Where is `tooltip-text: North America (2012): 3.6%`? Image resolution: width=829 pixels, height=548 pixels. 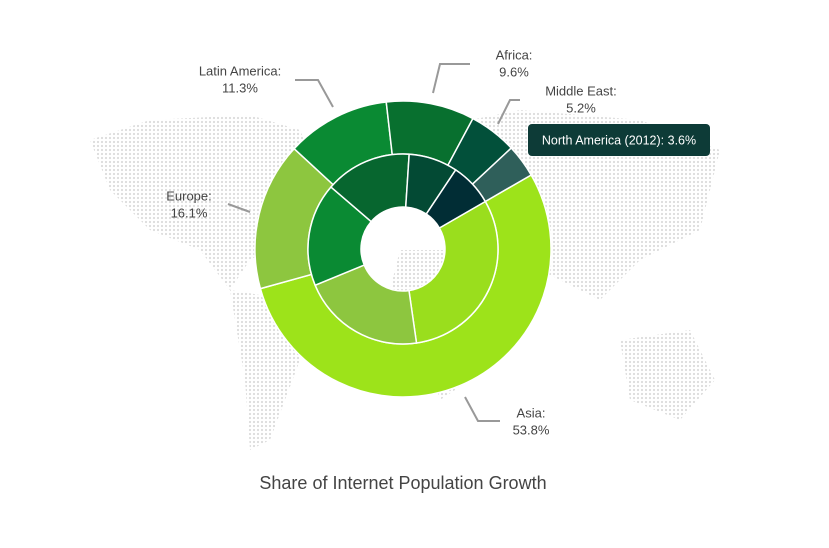 tooltip-text: North America (2012): 3.6% is located at coordinates (619, 140).